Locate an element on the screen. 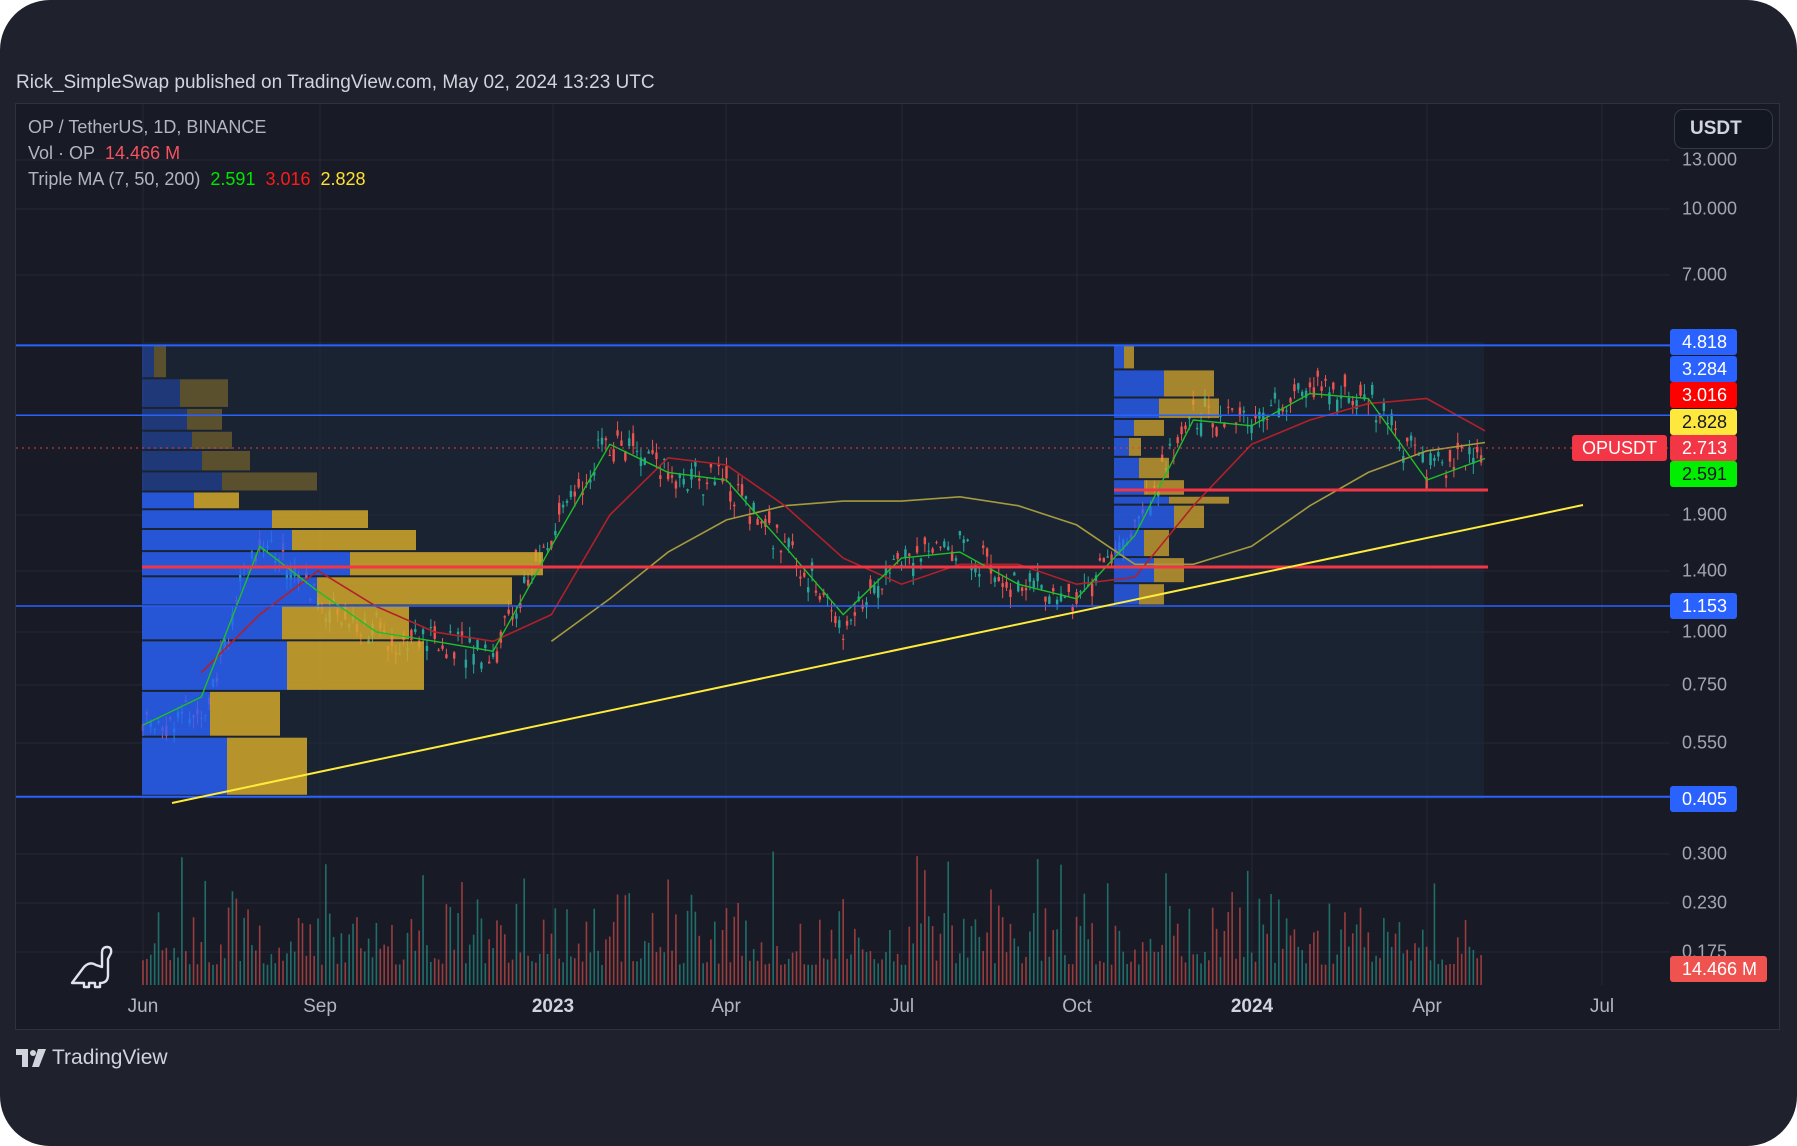  ma200-line is located at coordinates (1018, 541).